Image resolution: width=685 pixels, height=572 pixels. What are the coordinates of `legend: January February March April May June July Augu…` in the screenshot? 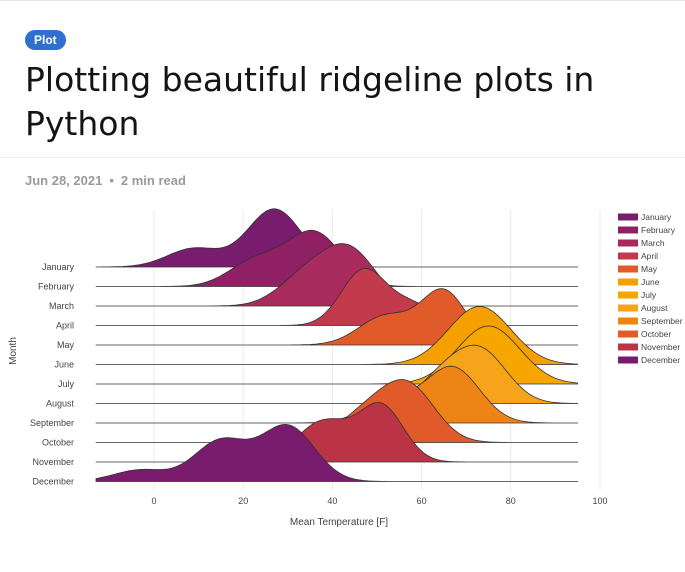 It's located at (650, 288).